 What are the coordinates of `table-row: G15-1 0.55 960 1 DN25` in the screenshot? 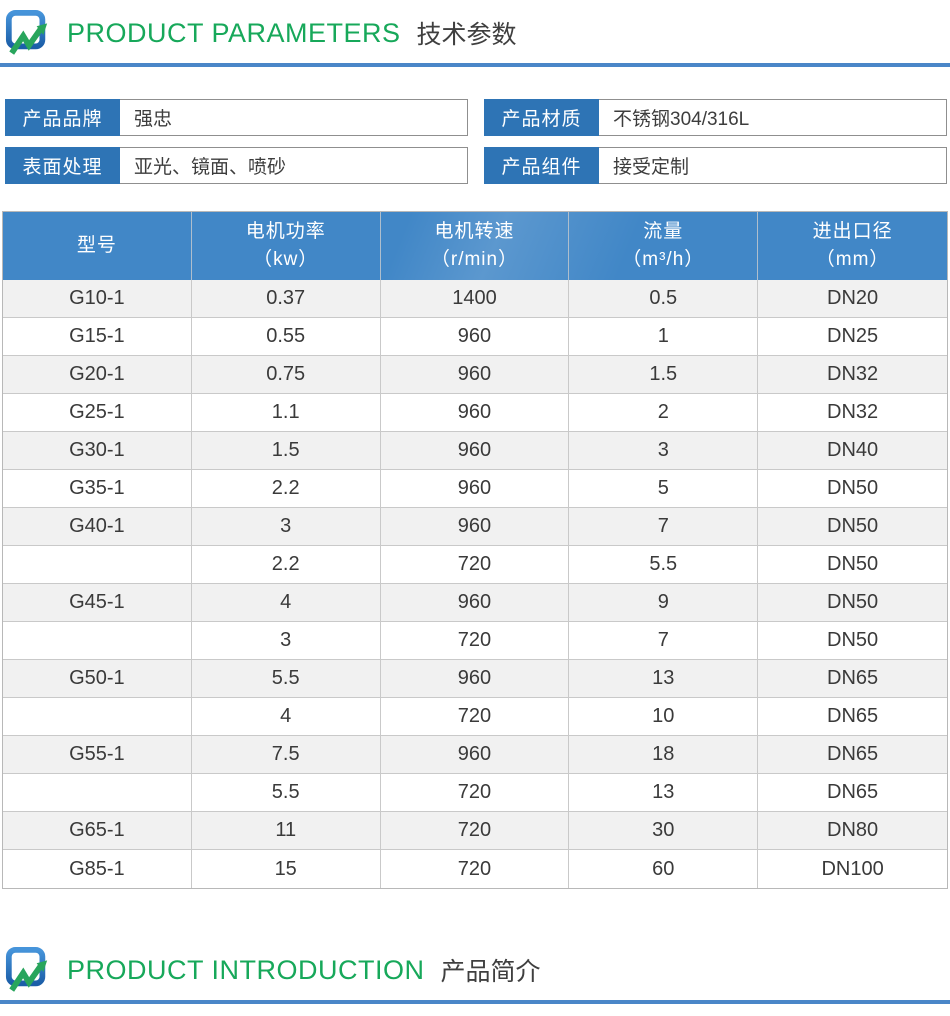 It's located at (475, 337).